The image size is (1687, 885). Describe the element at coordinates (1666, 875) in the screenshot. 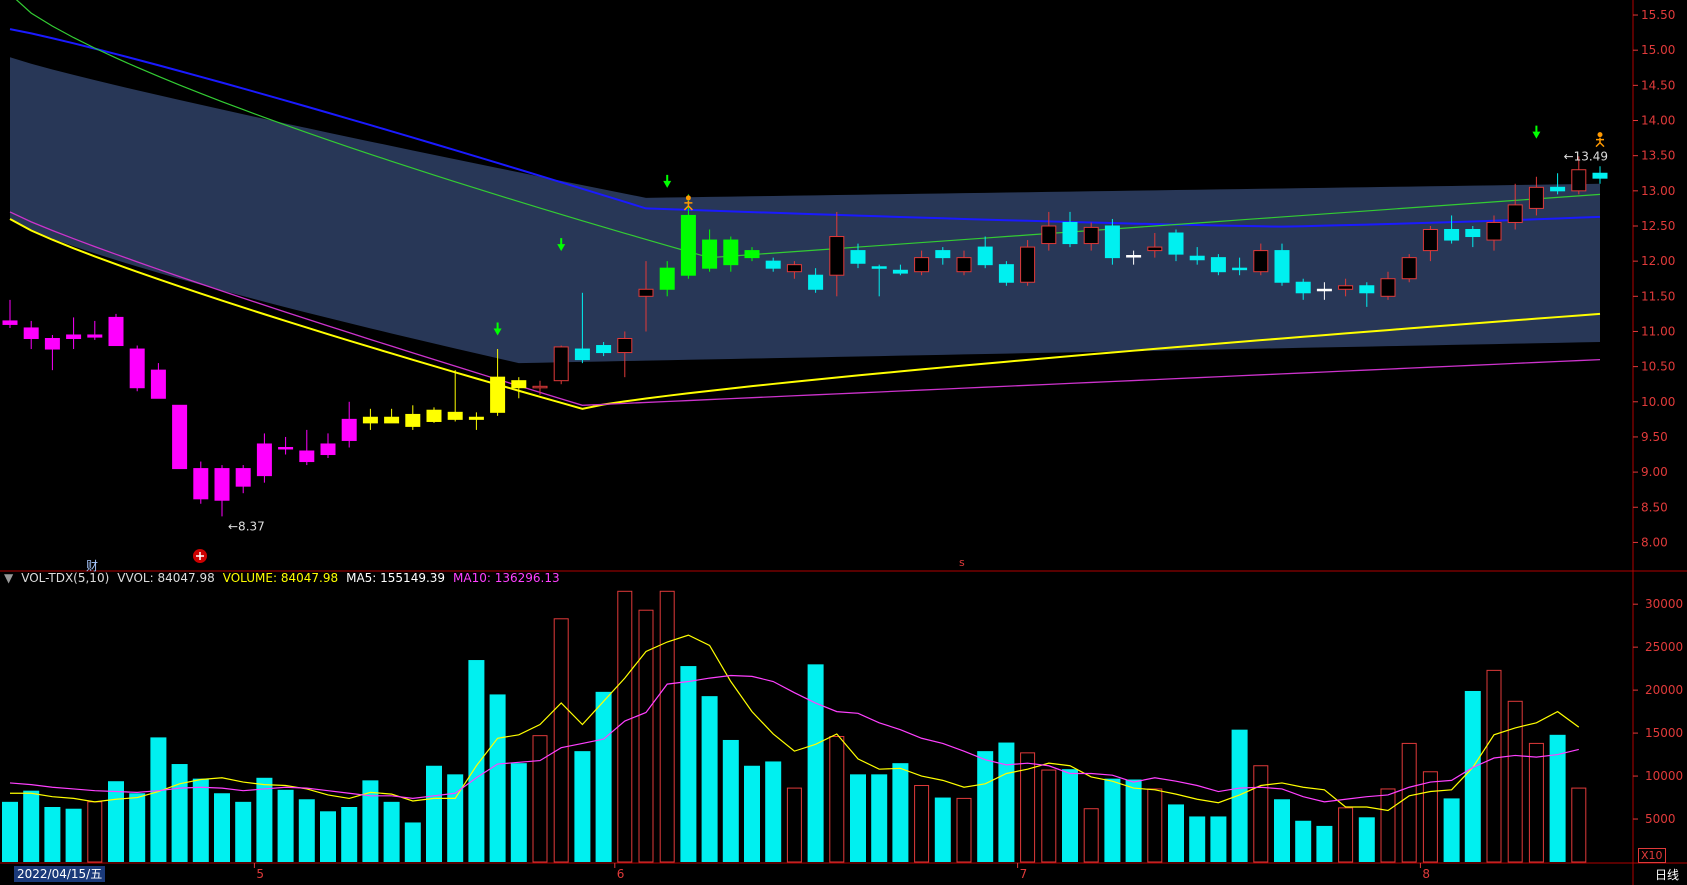

I see `period-label: 日线` at that location.